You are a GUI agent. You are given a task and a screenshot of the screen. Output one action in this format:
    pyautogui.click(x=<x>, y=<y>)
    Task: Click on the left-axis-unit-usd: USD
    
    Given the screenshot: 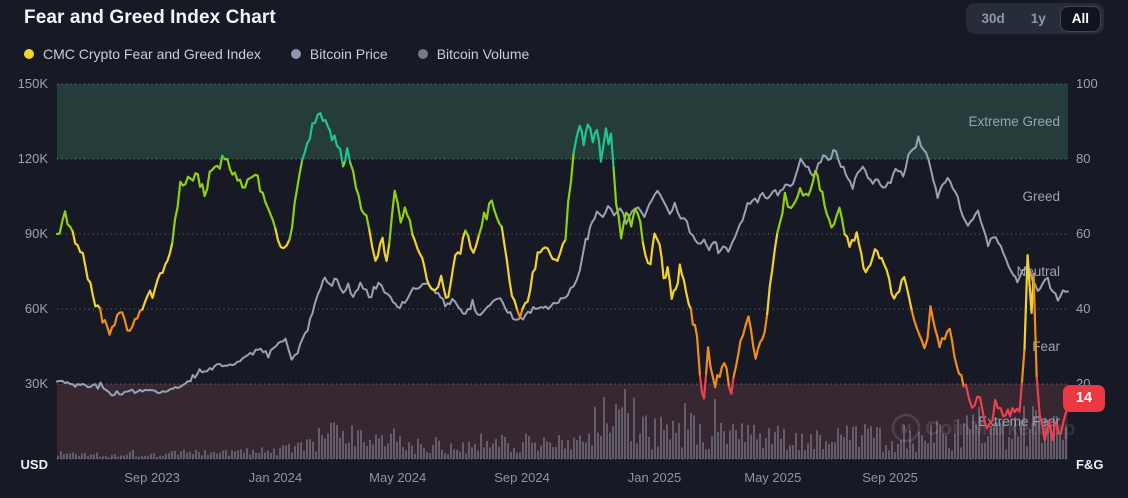 What is the action you would take?
    pyautogui.click(x=34, y=464)
    